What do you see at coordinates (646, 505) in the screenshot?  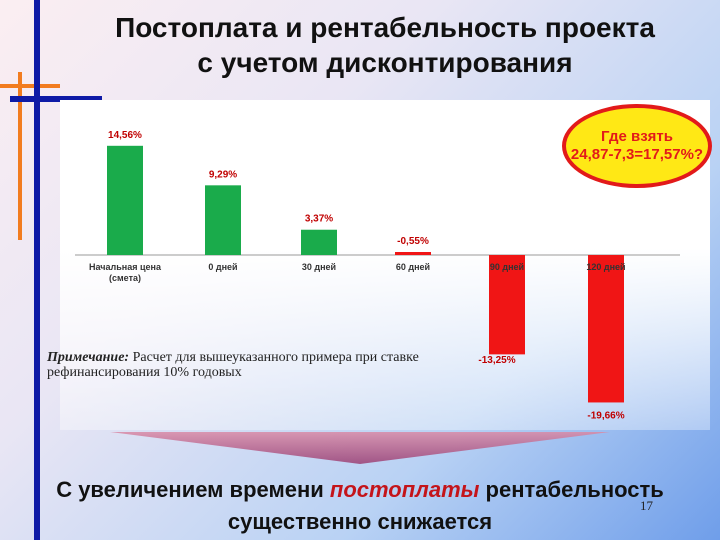 I see `page-number: 17` at bounding box center [646, 505].